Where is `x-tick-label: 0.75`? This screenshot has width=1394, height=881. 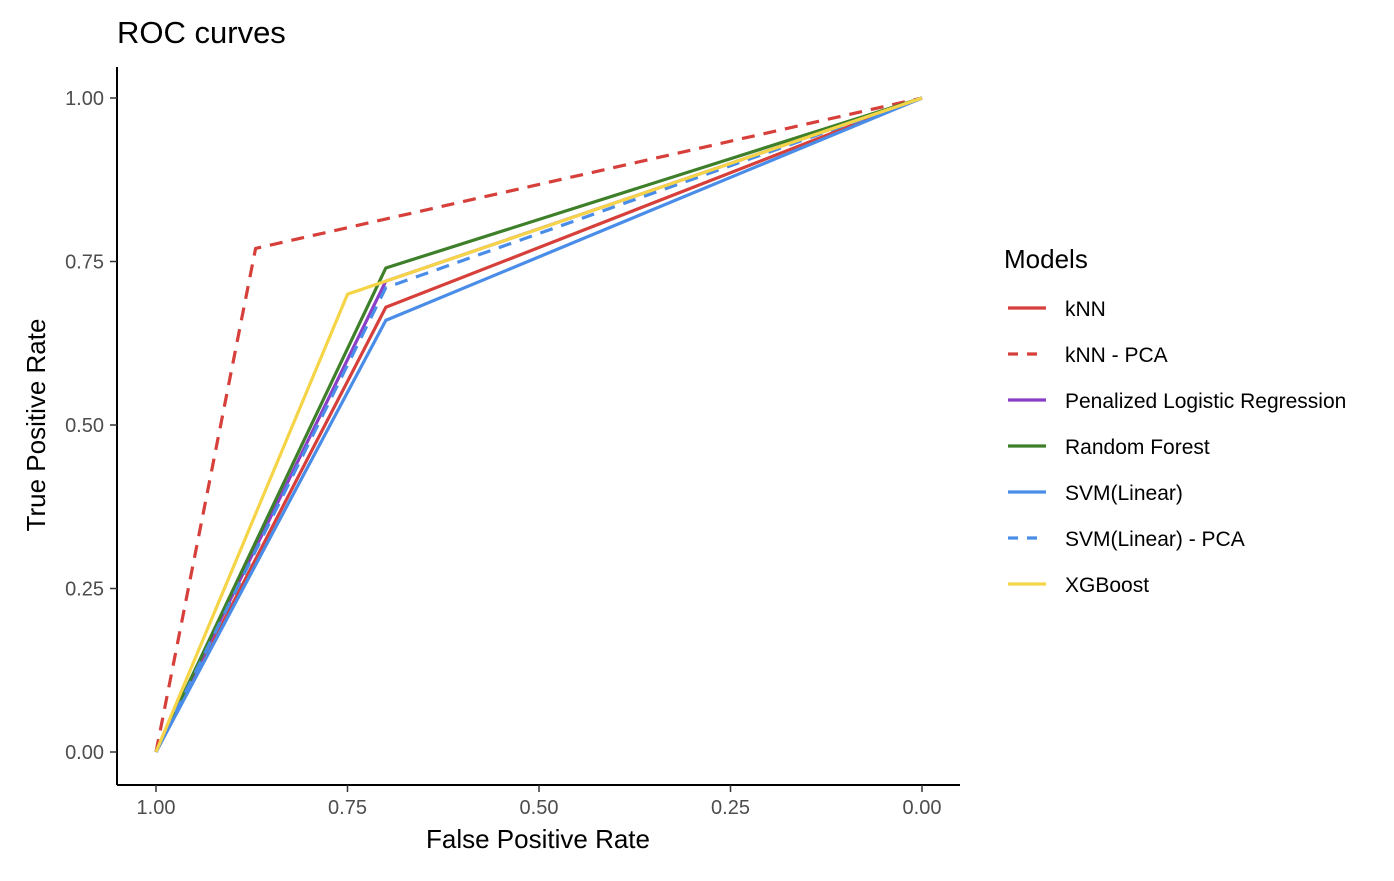
x-tick-label: 0.75 is located at coordinates (347, 808).